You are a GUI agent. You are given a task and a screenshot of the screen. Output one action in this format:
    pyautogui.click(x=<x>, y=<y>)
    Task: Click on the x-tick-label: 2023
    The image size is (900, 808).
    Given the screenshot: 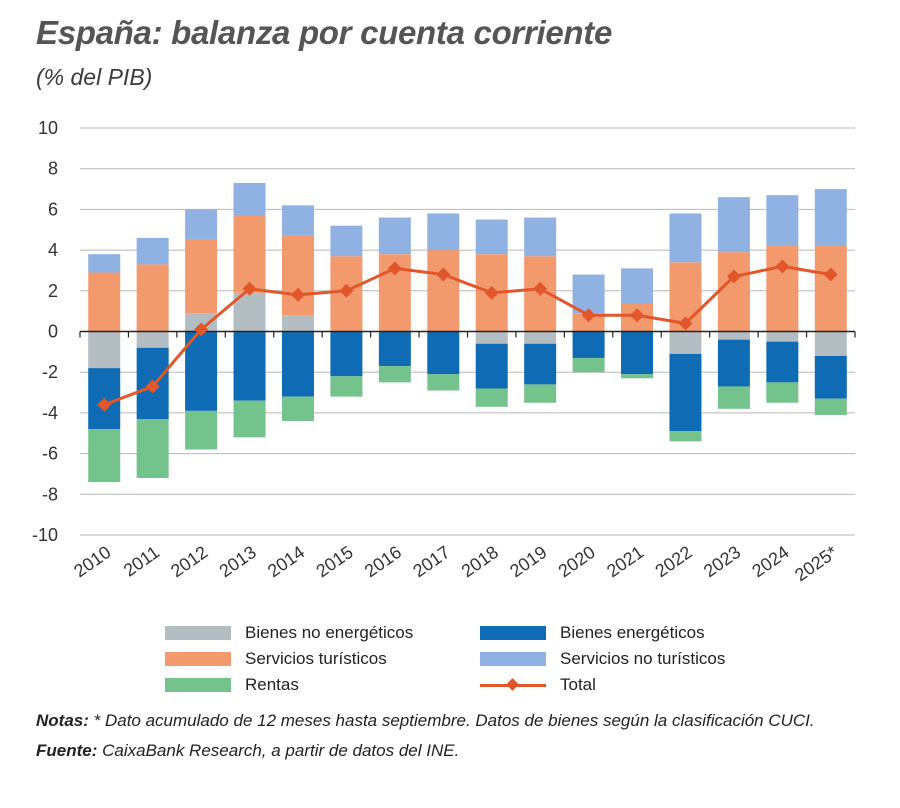 What is the action you would take?
    pyautogui.click(x=722, y=561)
    